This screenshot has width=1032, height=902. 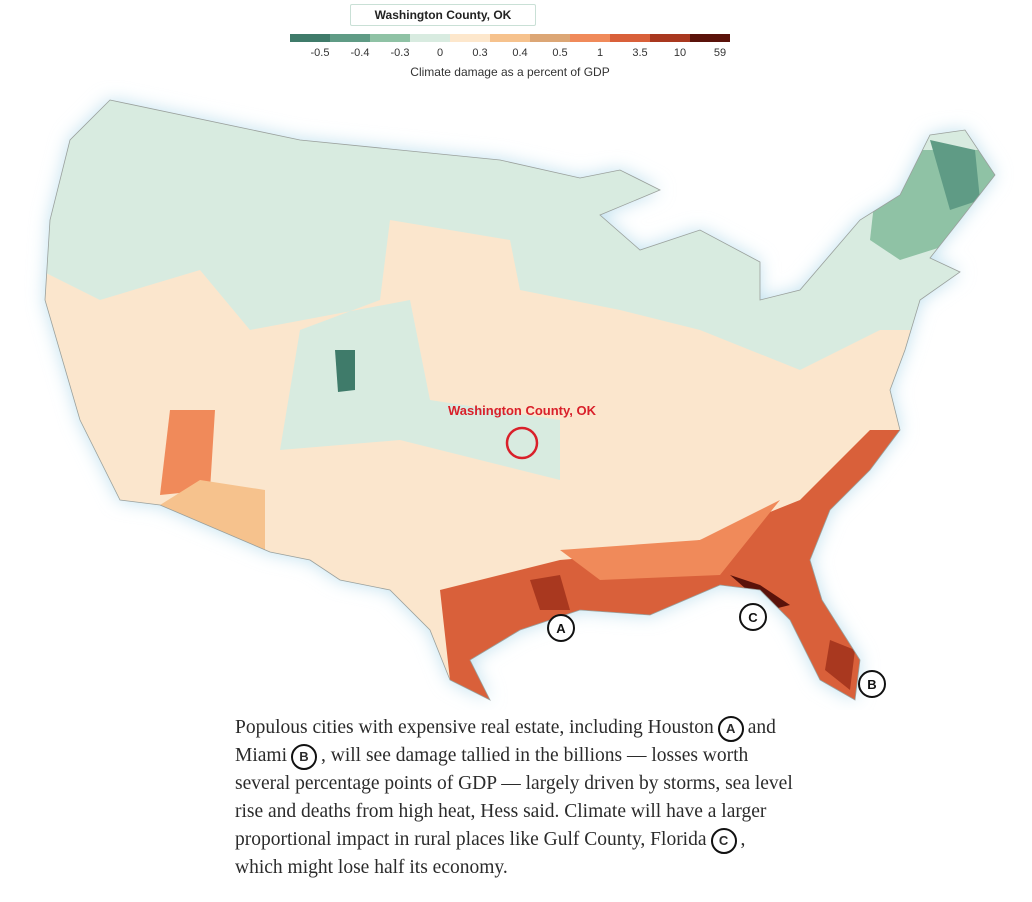 I want to click on colorado-dark, so click(x=345, y=371).